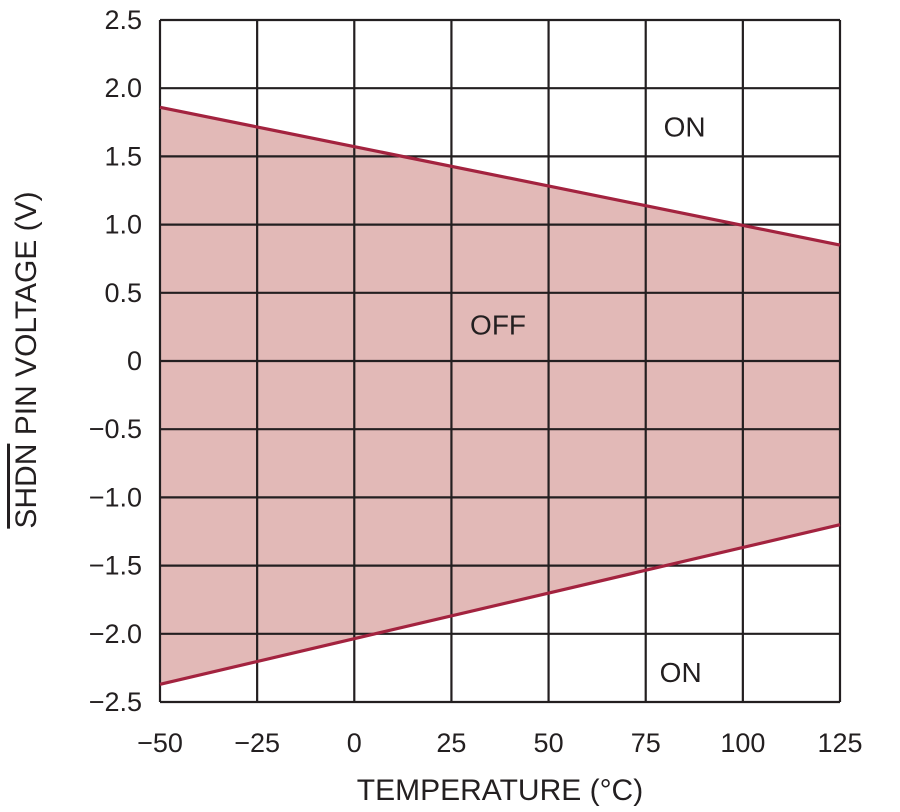 Image resolution: width=900 pixels, height=812 pixels. What do you see at coordinates (160, 743) in the screenshot?
I see `x-tick-label: −50` at bounding box center [160, 743].